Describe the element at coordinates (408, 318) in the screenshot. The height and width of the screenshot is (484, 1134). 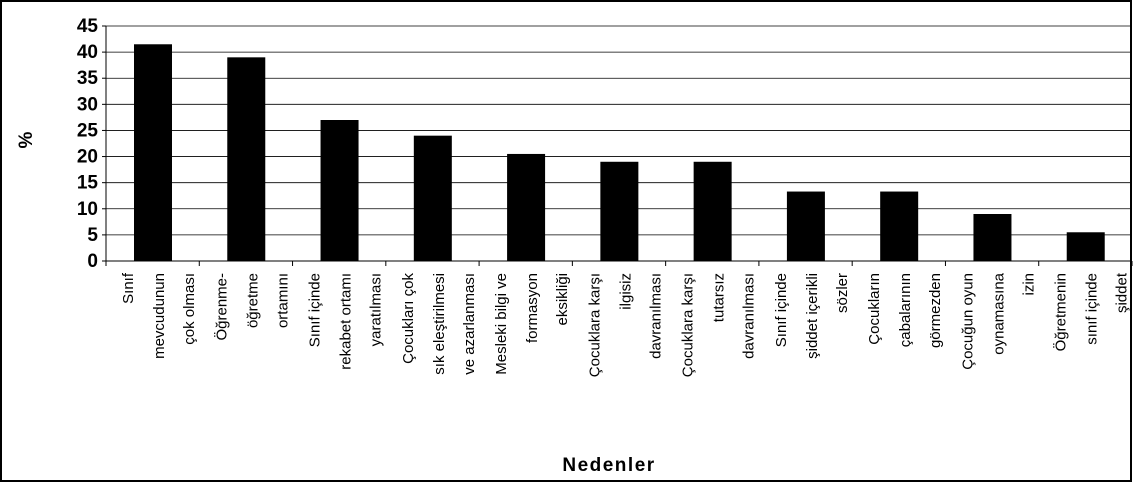
I see `category-label: Çocukları çok` at that location.